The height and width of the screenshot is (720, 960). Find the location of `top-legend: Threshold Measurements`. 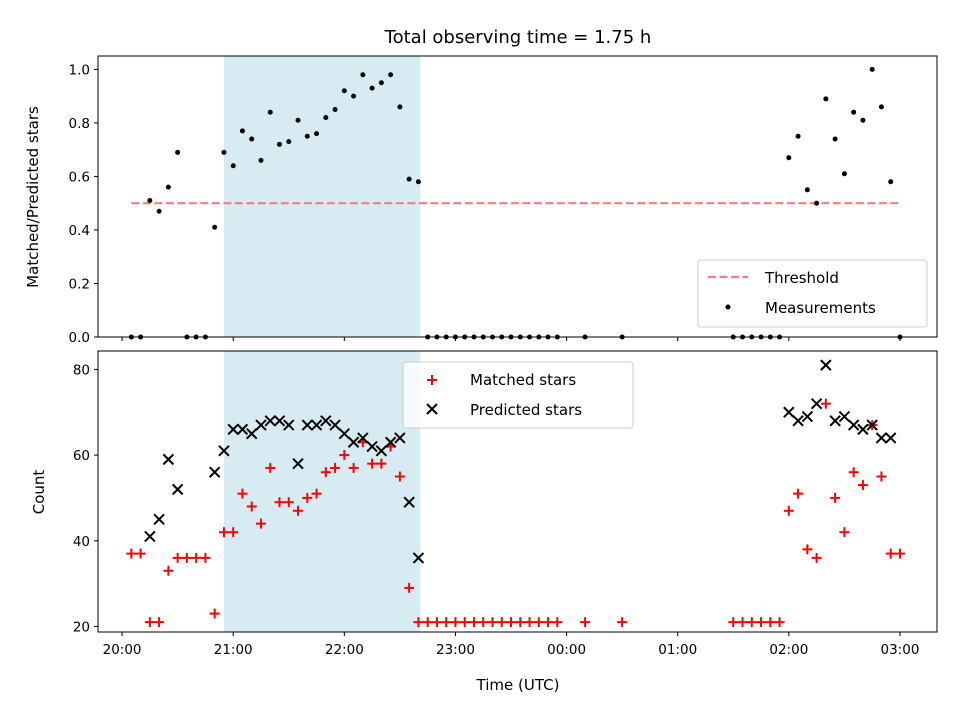

top-legend: Threshold Measurements is located at coordinates (812, 293).